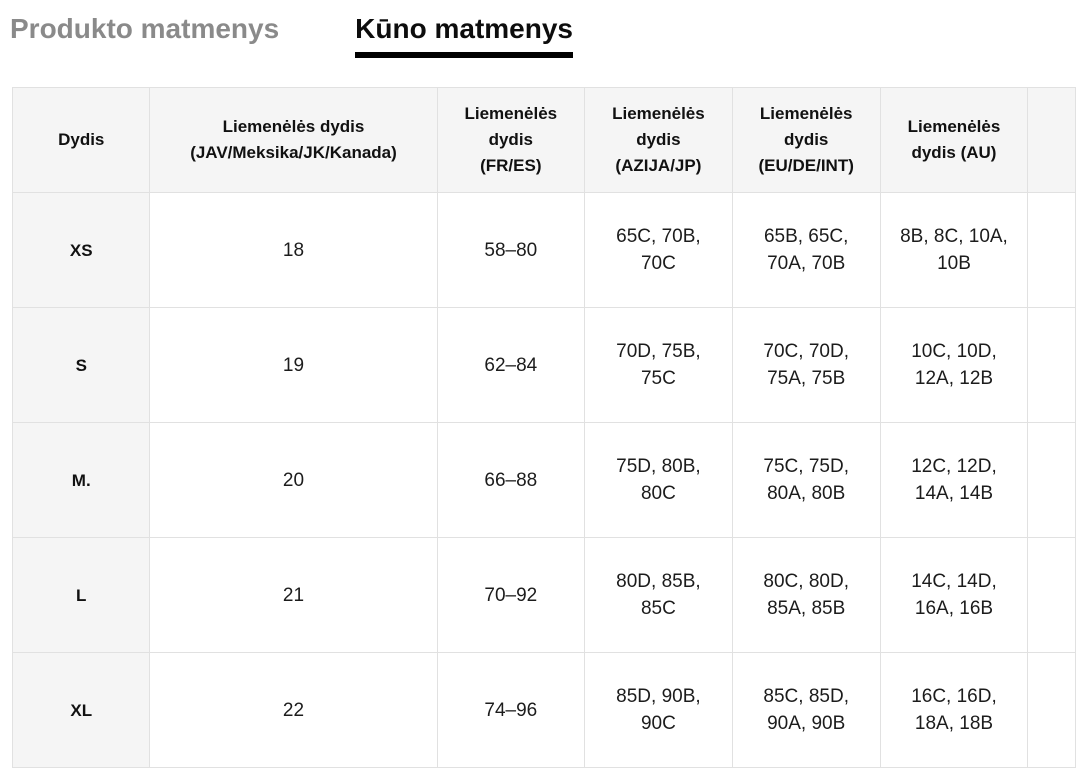 The width and height of the screenshot is (1076, 778). I want to click on col-header-eu-de-int: Liemenėlės dydis (EU/DE/INT), so click(806, 140).